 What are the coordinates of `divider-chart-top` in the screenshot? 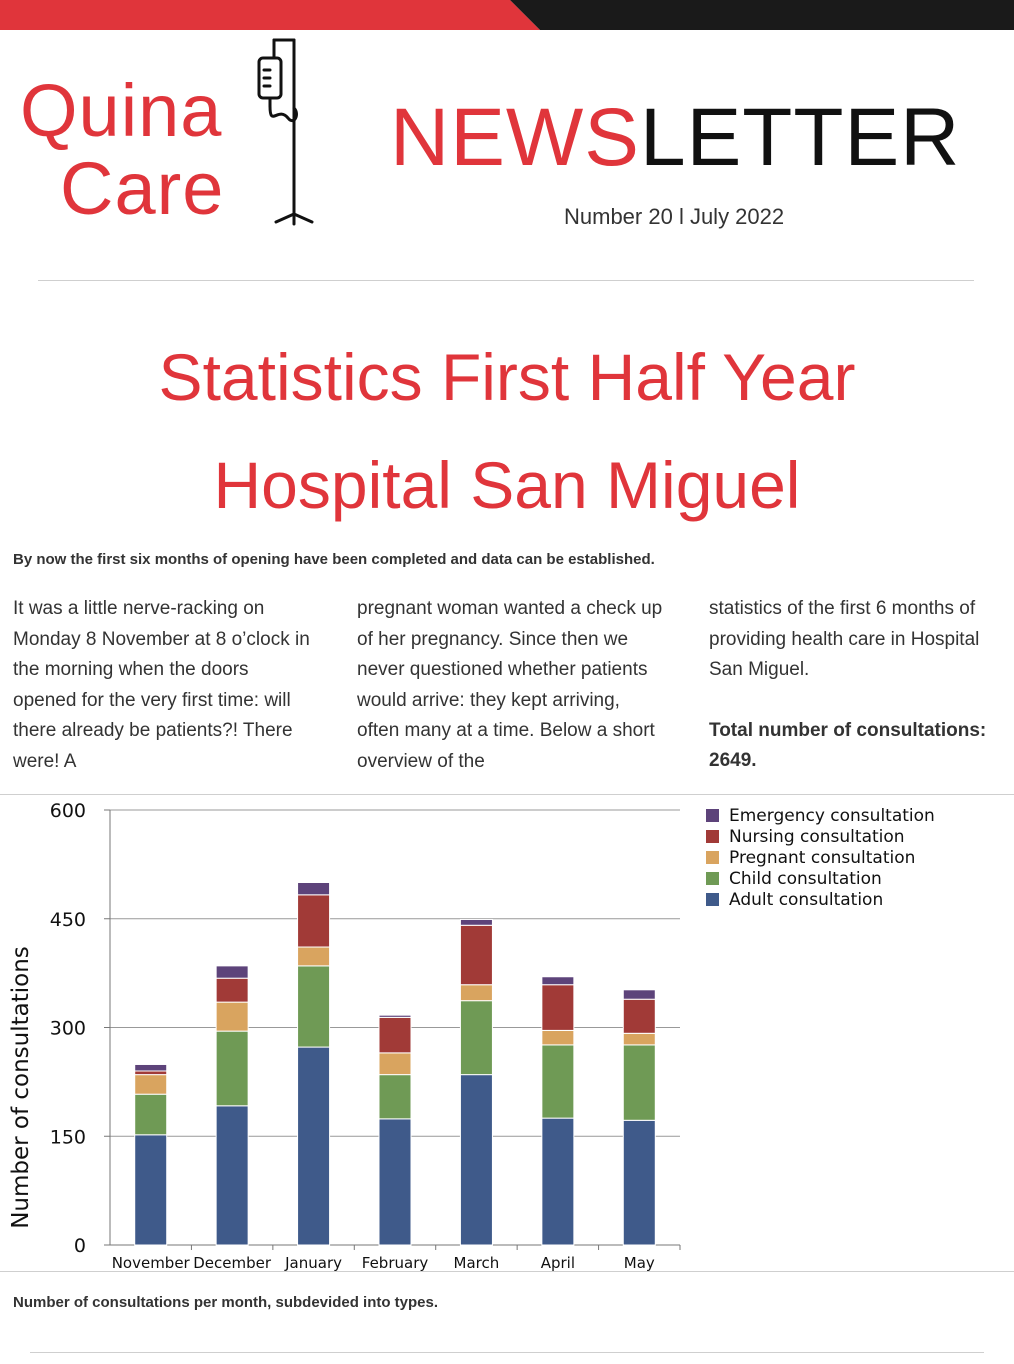 It's located at (507, 794).